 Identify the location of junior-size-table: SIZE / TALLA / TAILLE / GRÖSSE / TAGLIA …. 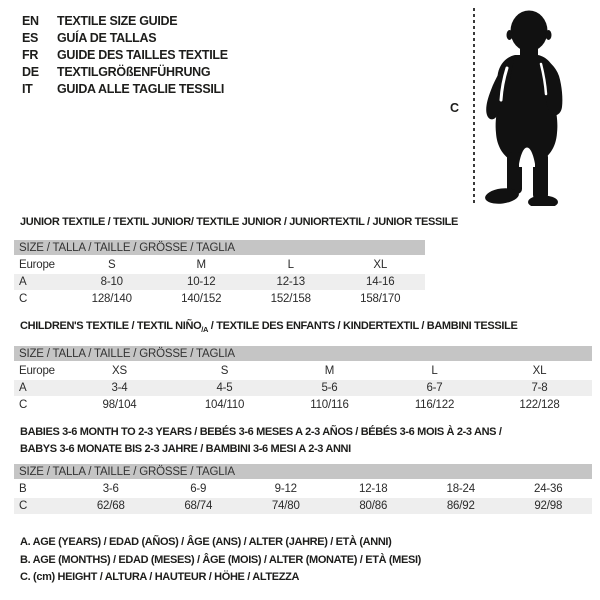
(219, 274).